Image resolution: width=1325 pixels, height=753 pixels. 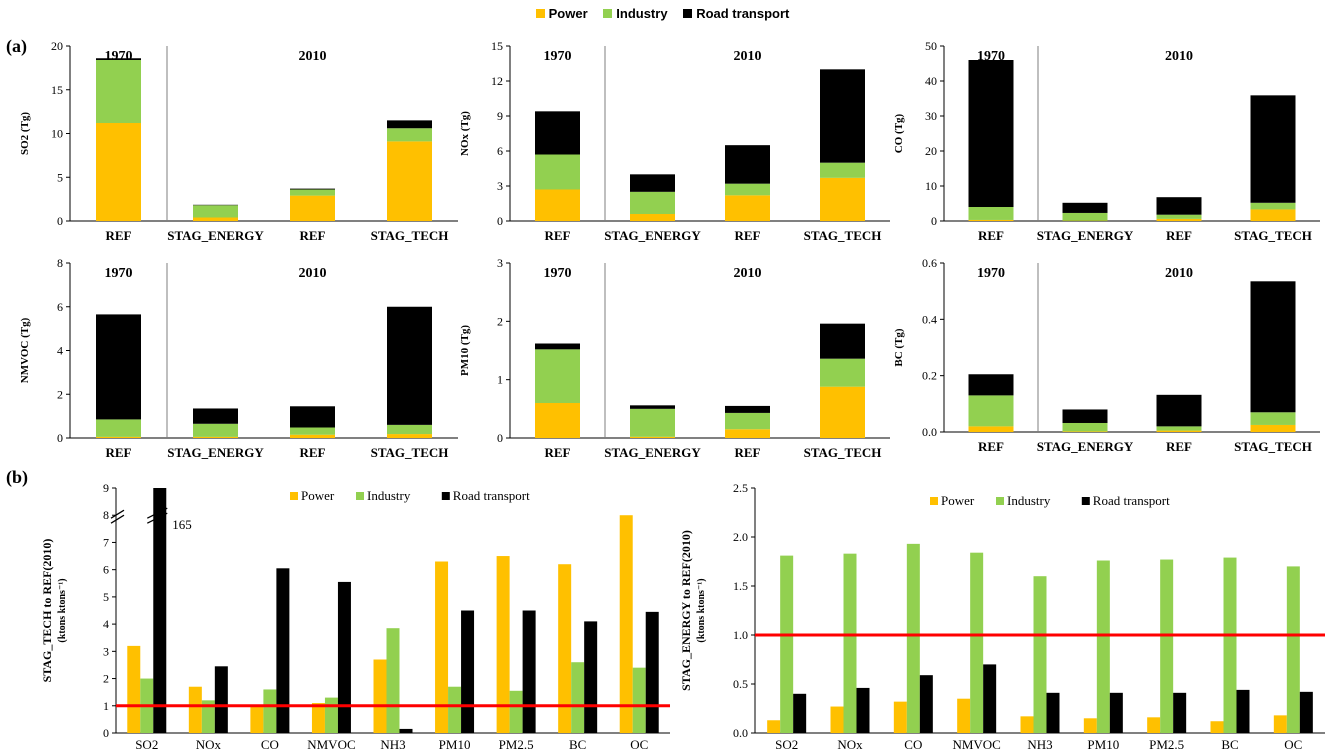 I want to click on ratio_tech-xtick-label: NOx, so click(x=209, y=744).